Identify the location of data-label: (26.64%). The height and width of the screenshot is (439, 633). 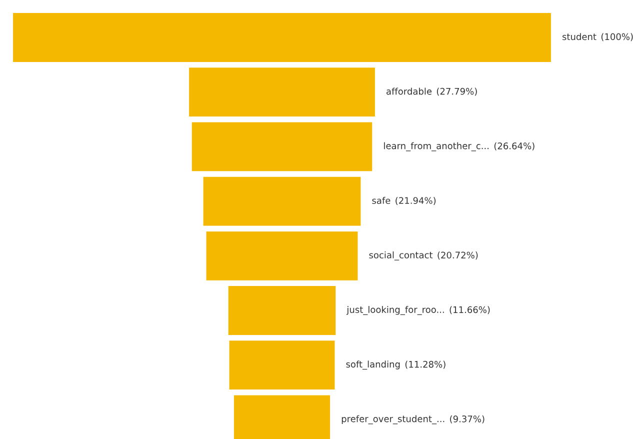
(514, 146).